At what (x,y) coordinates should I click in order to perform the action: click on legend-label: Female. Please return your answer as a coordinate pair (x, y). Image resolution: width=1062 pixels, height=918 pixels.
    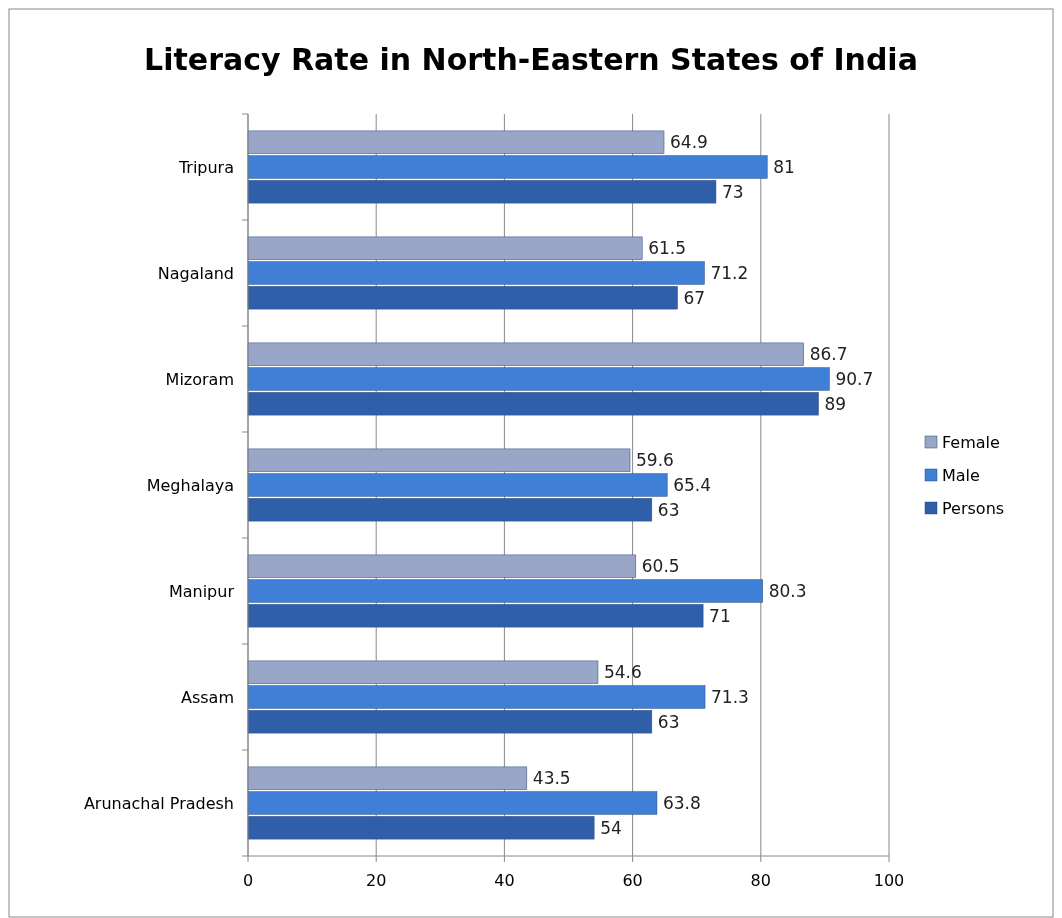
    Looking at the image, I should click on (971, 442).